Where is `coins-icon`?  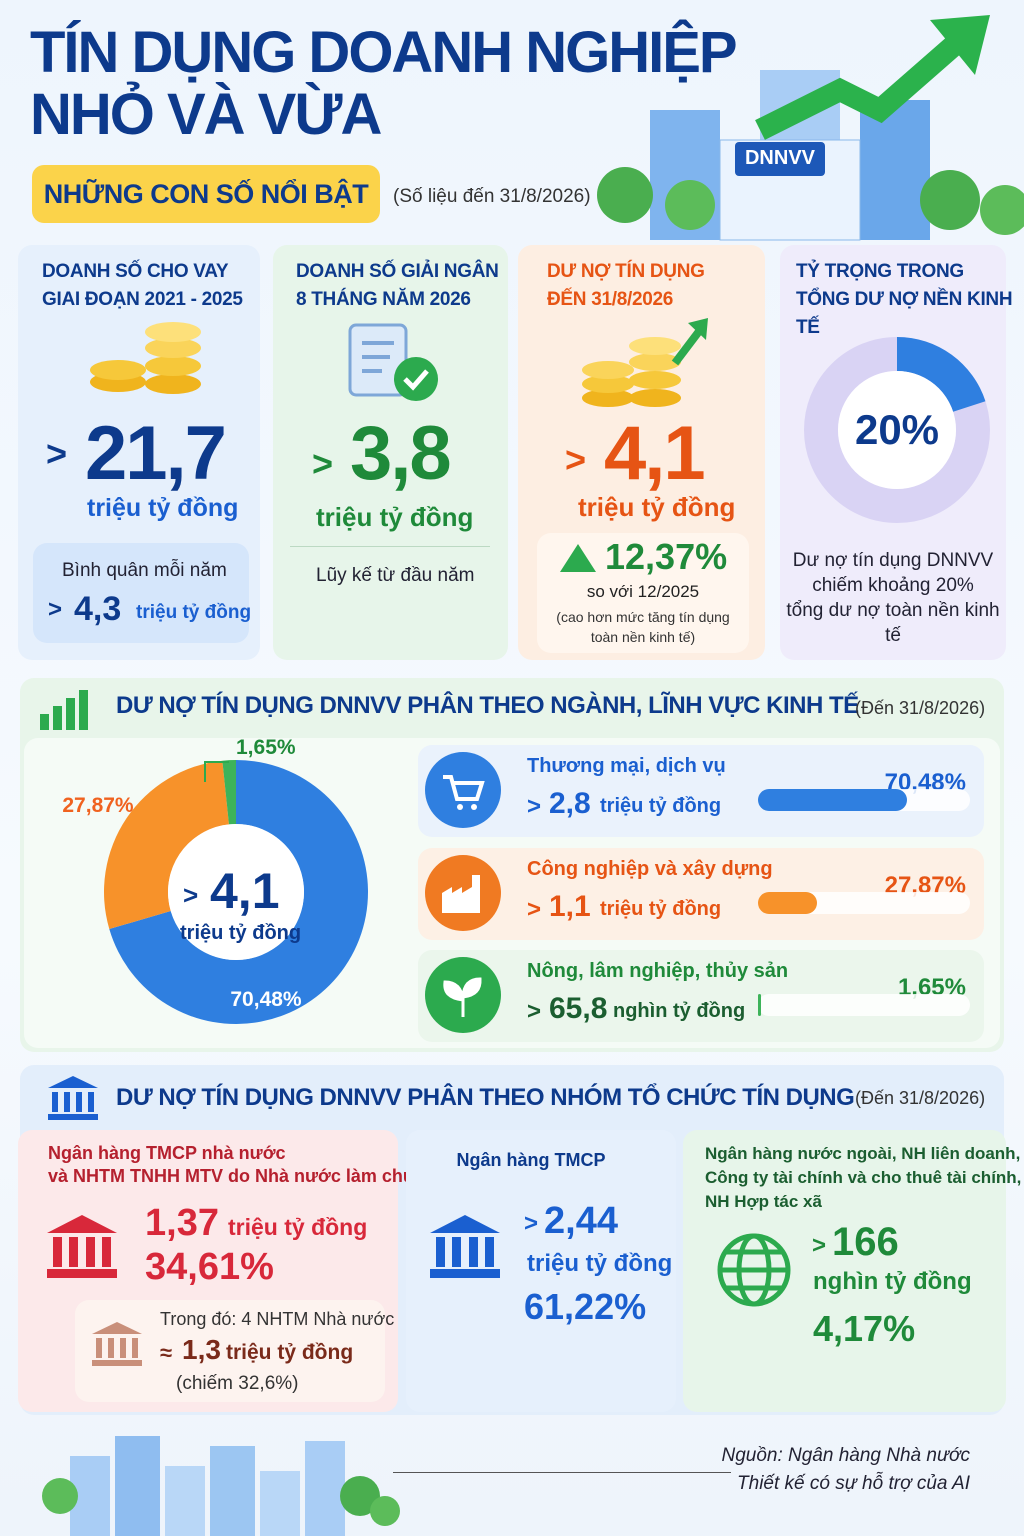 coins-icon is located at coordinates (145, 358).